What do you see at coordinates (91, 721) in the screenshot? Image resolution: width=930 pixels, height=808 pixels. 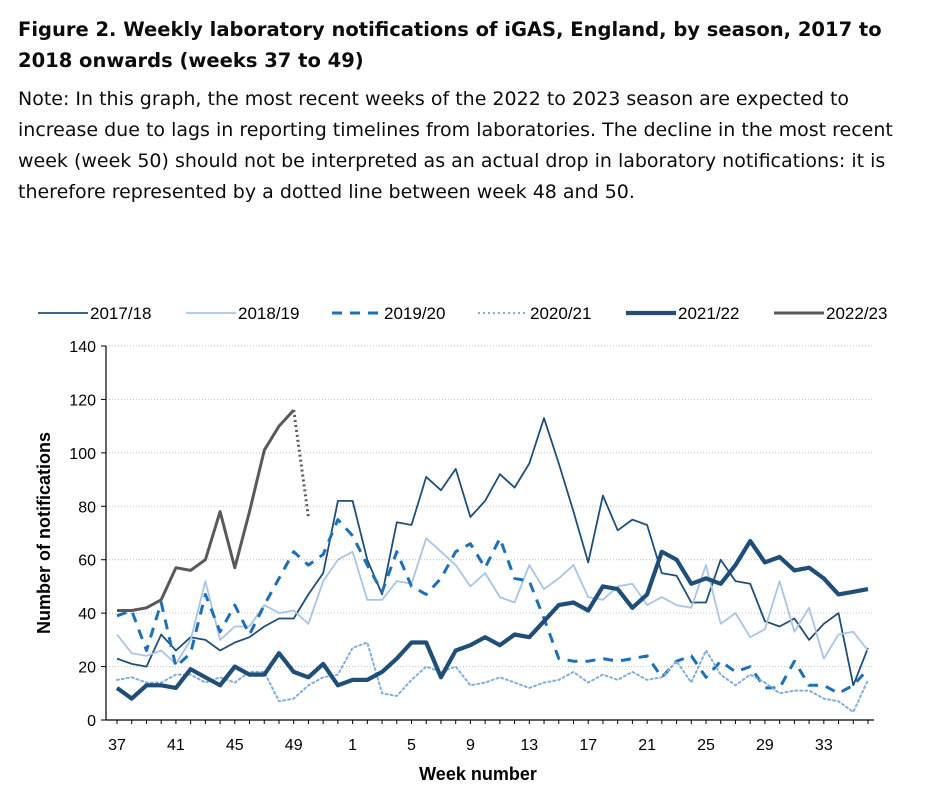 I see `y-tick-label: 0` at bounding box center [91, 721].